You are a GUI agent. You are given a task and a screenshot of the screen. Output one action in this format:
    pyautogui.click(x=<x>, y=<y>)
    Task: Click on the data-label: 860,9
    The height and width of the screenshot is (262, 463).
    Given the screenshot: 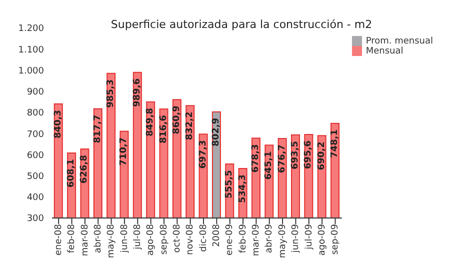 What is the action you would take?
    pyautogui.click(x=177, y=120)
    